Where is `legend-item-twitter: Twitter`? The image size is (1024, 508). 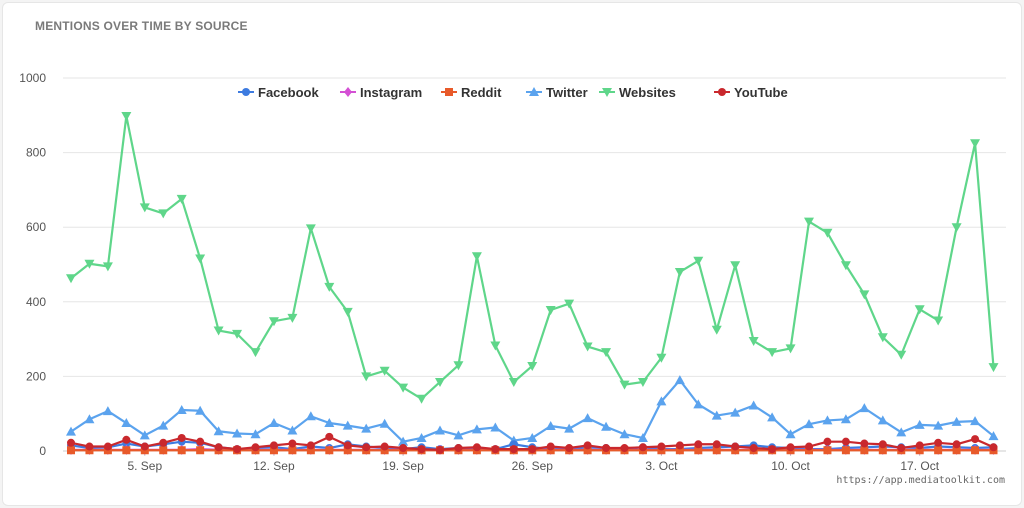 legend-item-twitter: Twitter is located at coordinates (557, 92).